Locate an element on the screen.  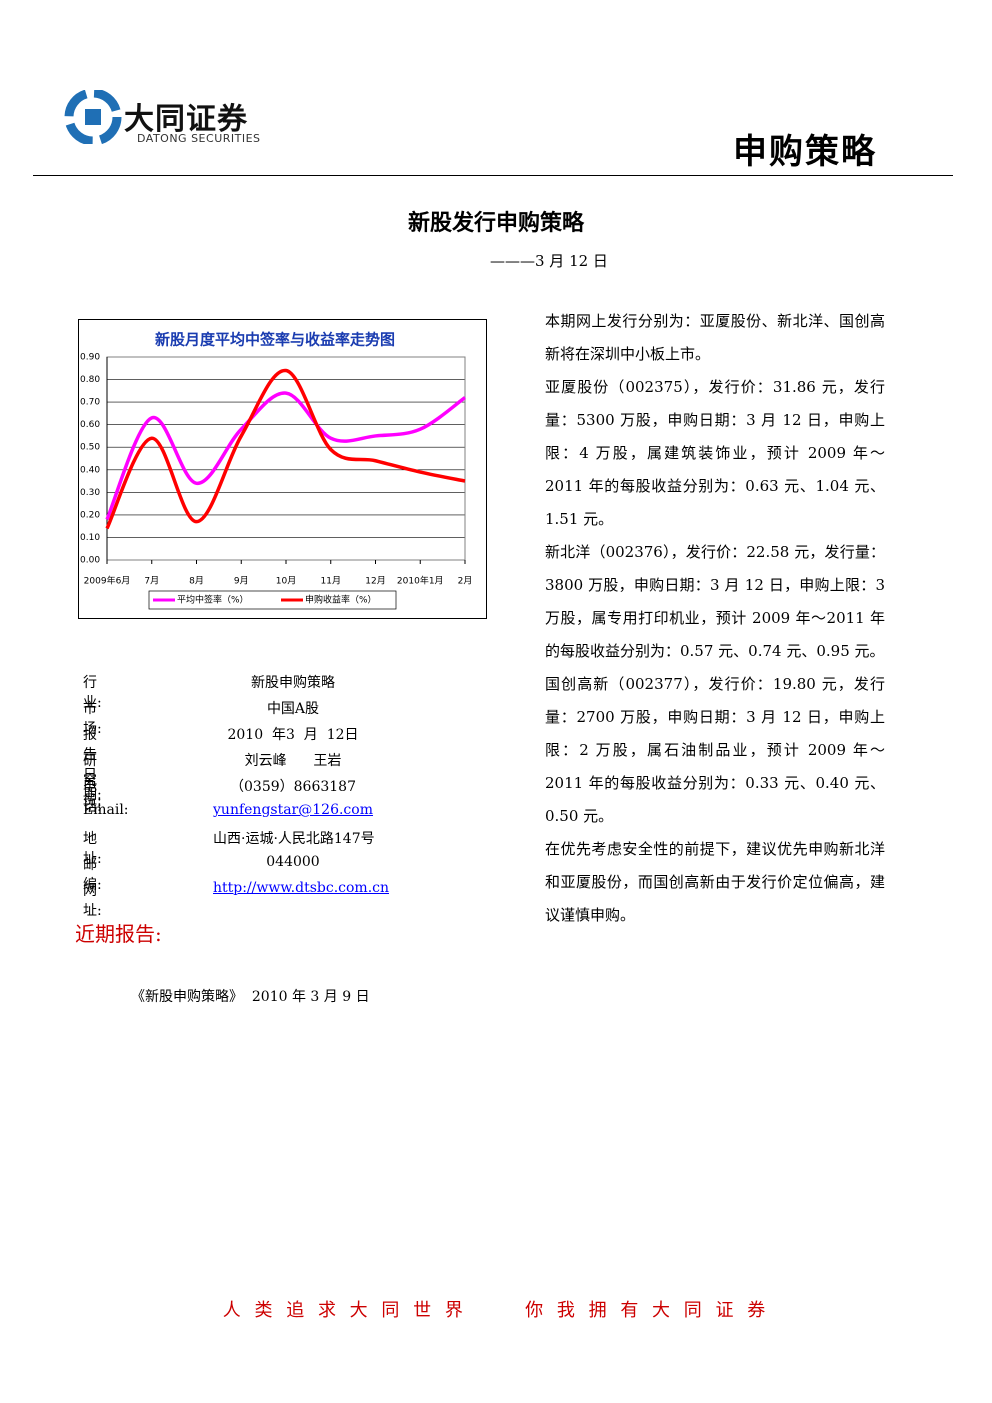
y-tick-label: 0.50 is located at coordinates (90, 448).